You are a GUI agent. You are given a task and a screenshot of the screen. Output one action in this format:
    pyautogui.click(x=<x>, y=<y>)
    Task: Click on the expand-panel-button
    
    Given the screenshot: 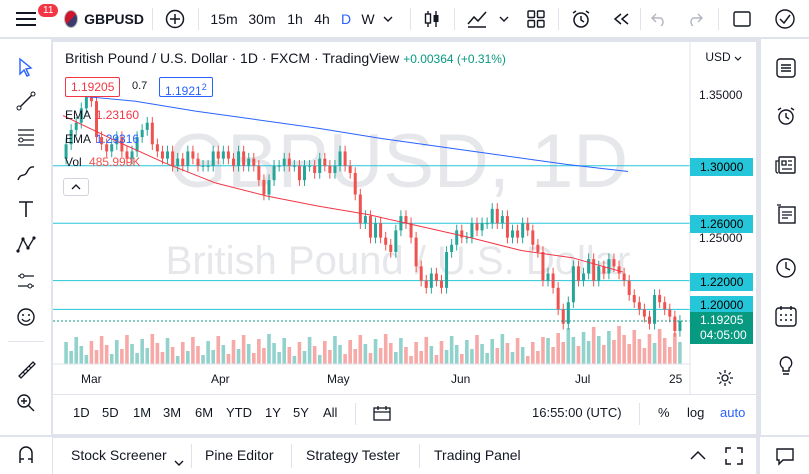 What is the action you would take?
    pyautogui.click(x=698, y=458)
    